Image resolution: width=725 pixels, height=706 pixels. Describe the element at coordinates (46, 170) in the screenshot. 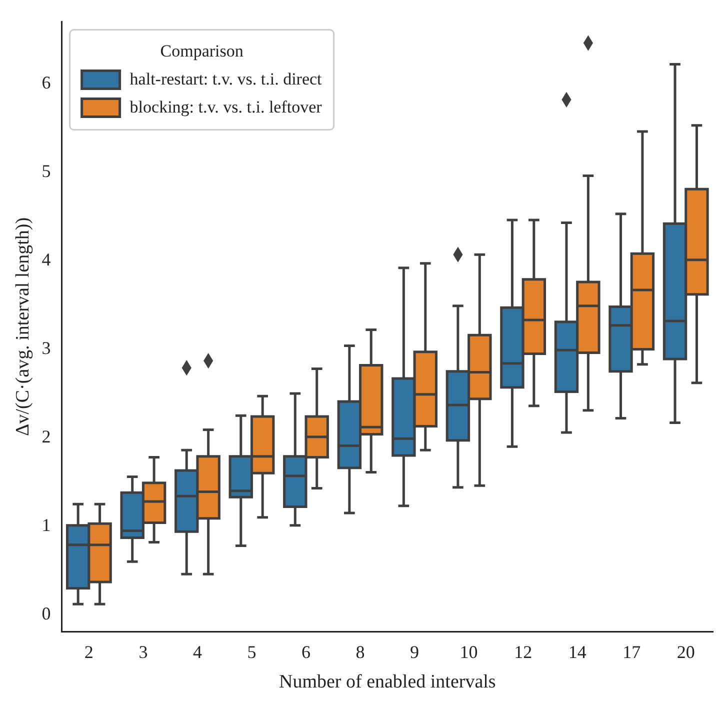

I see `y-tick-label: 5` at that location.